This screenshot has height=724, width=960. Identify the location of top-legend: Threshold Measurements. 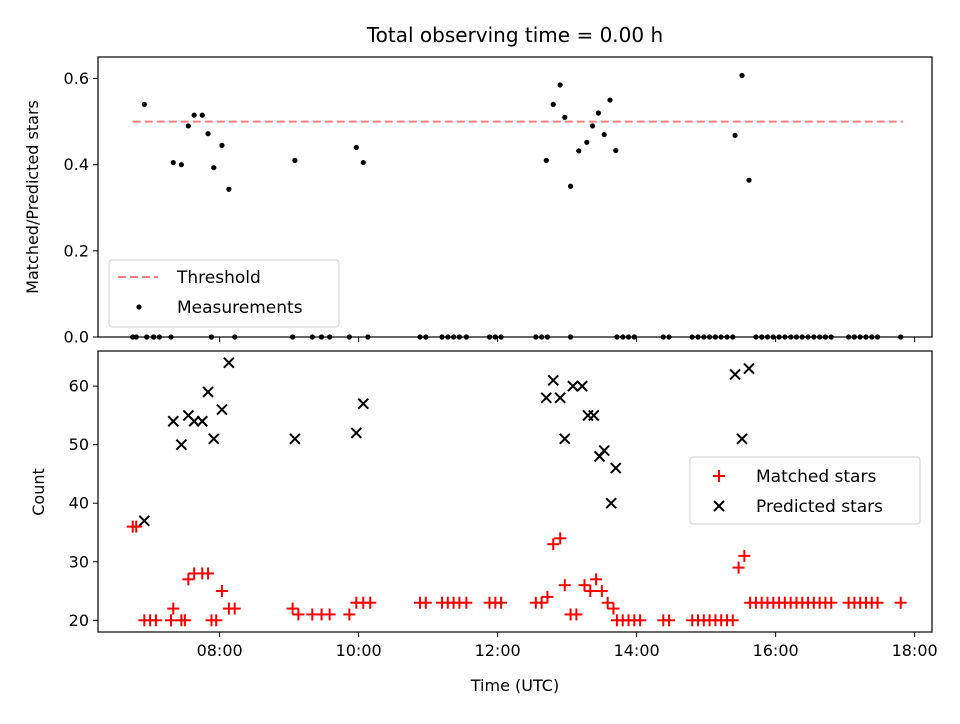
(224, 293).